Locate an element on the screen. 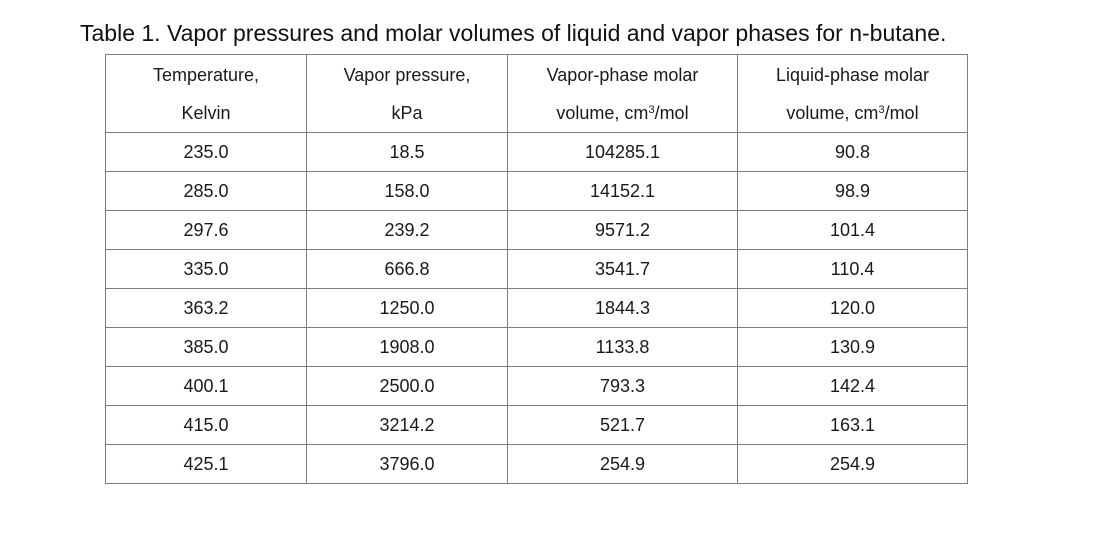  cell-temperature: 425.1 is located at coordinates (206, 464).